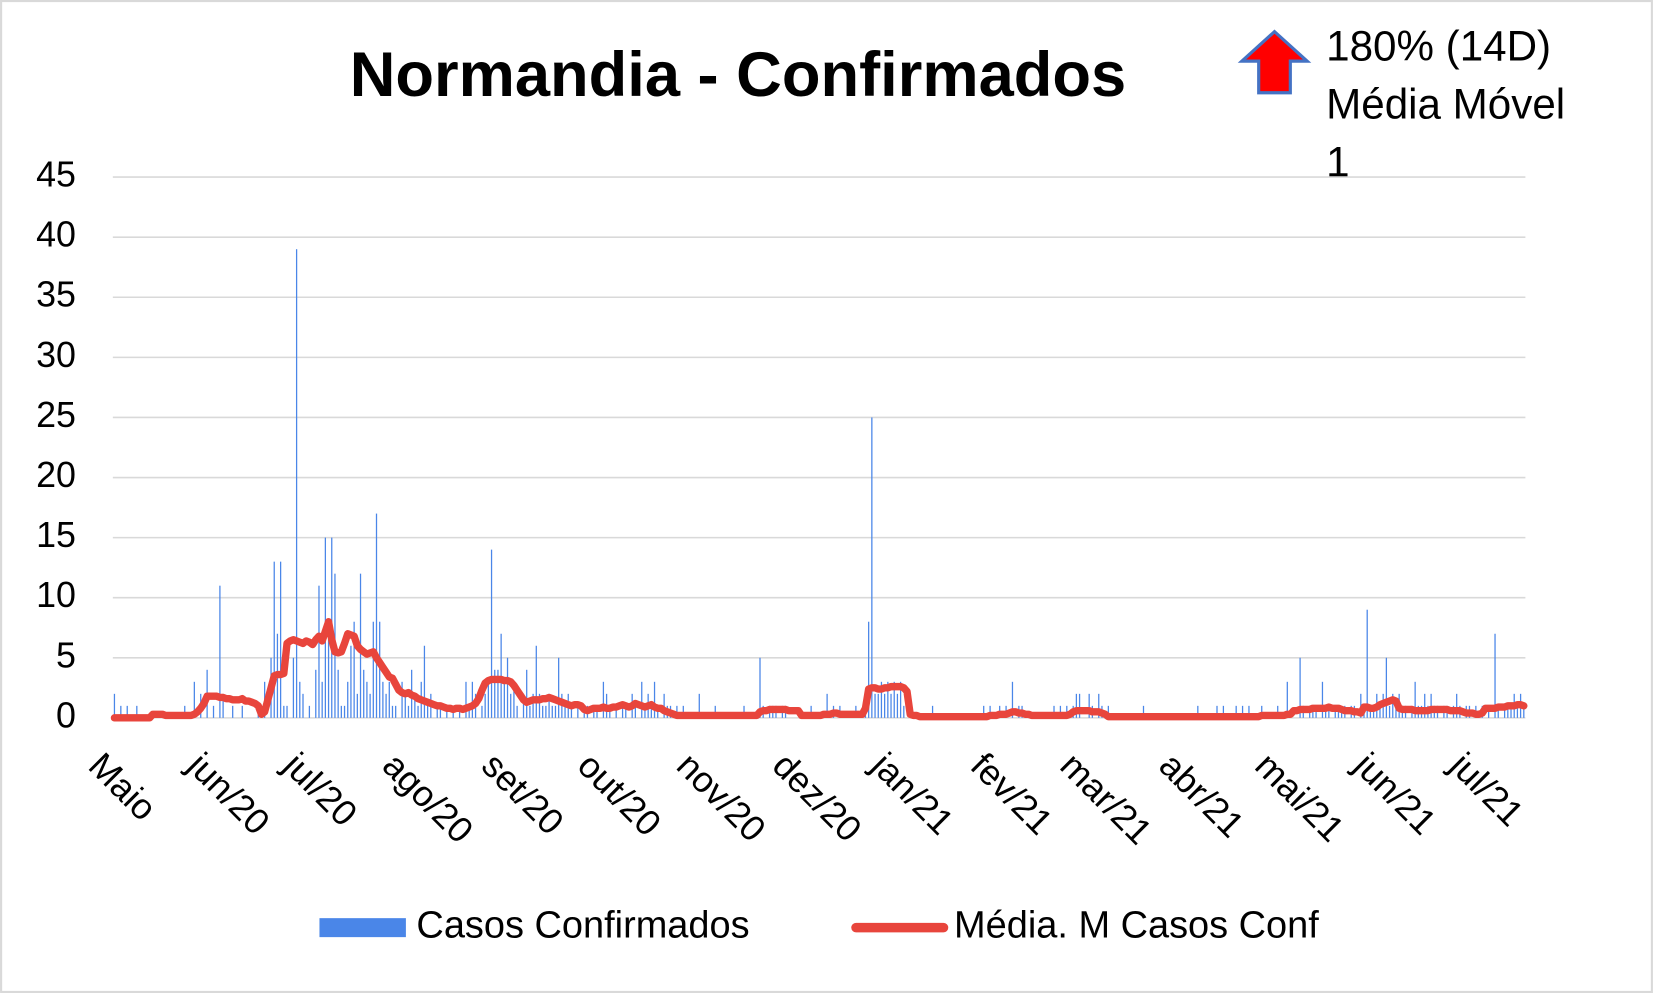 The image size is (1653, 993). I want to click on legend-swatch, so click(362, 928).